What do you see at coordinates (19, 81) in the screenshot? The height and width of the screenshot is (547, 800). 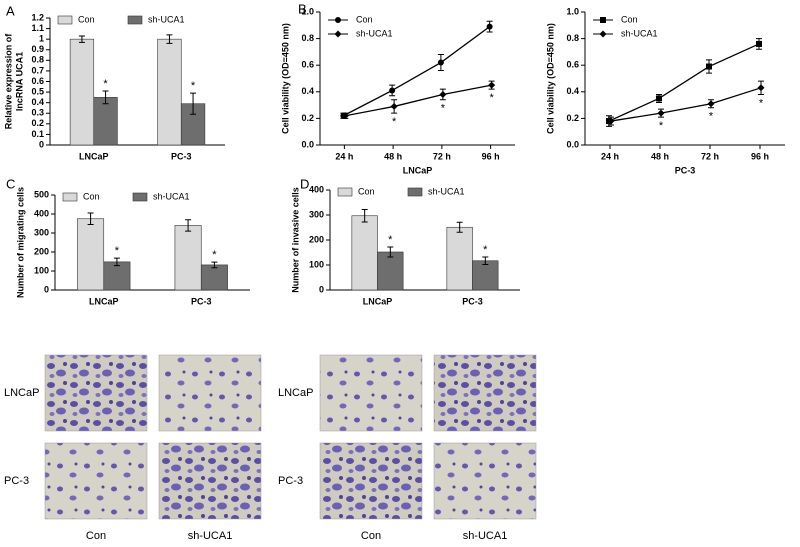 I see `y-axis-label: lncRNA UCA1` at bounding box center [19, 81].